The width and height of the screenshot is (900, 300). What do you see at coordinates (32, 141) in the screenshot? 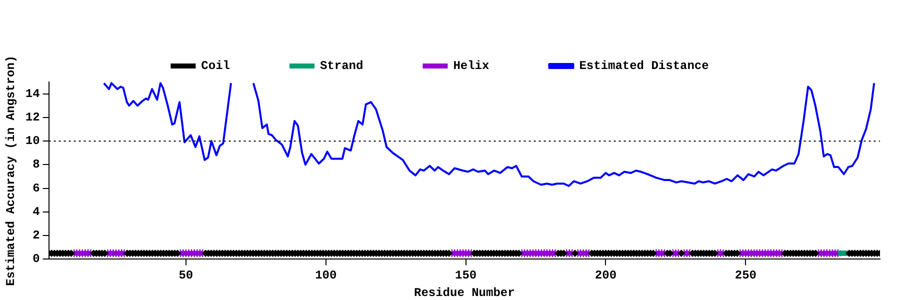
I see `y-tick-label: 10` at bounding box center [32, 141].